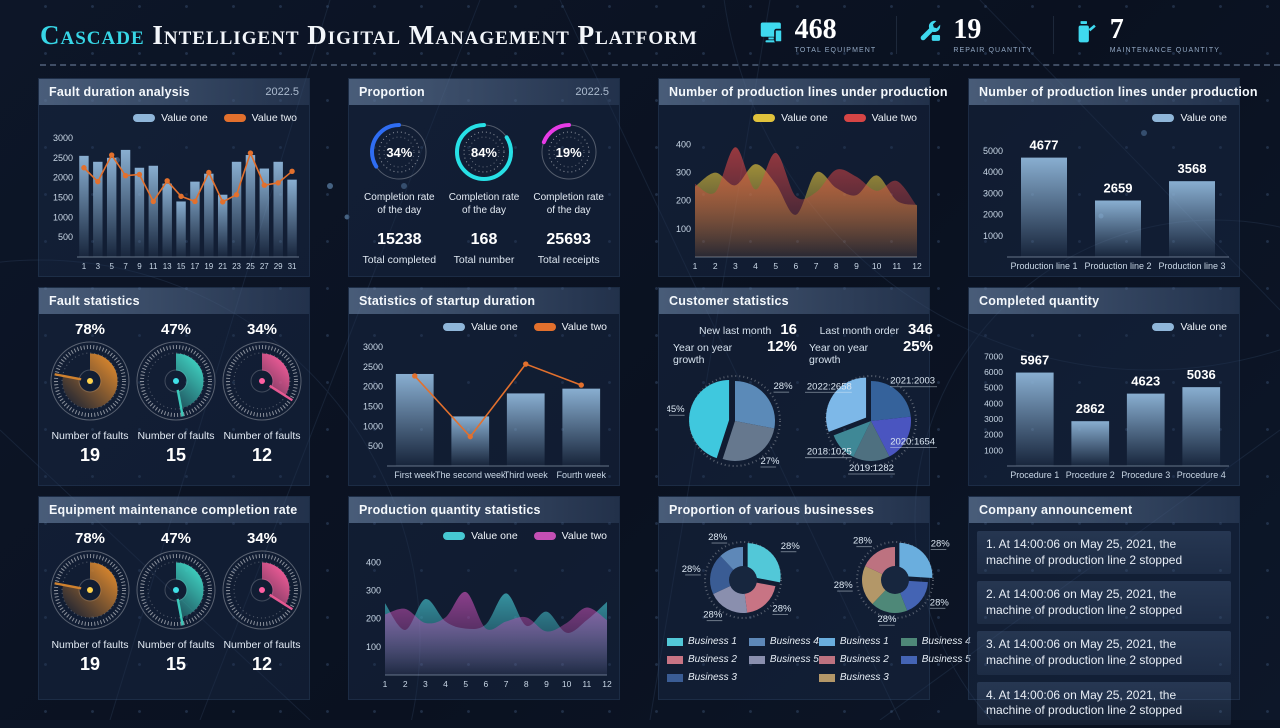 This screenshot has height=728, width=1280. What do you see at coordinates (292, 266) in the screenshot?
I see `svg-text: 31` at bounding box center [292, 266].